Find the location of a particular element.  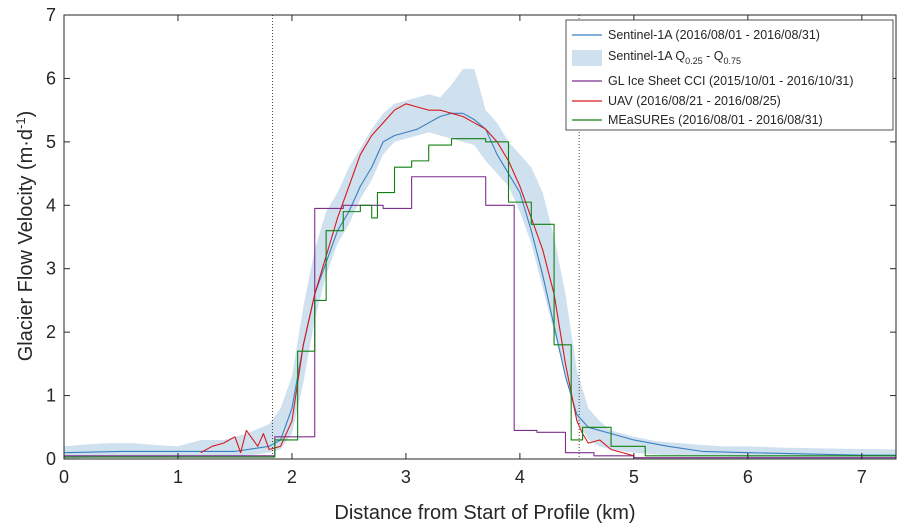

x-axis-label: Distance from Start of Profile (km) is located at coordinates (484, 513).